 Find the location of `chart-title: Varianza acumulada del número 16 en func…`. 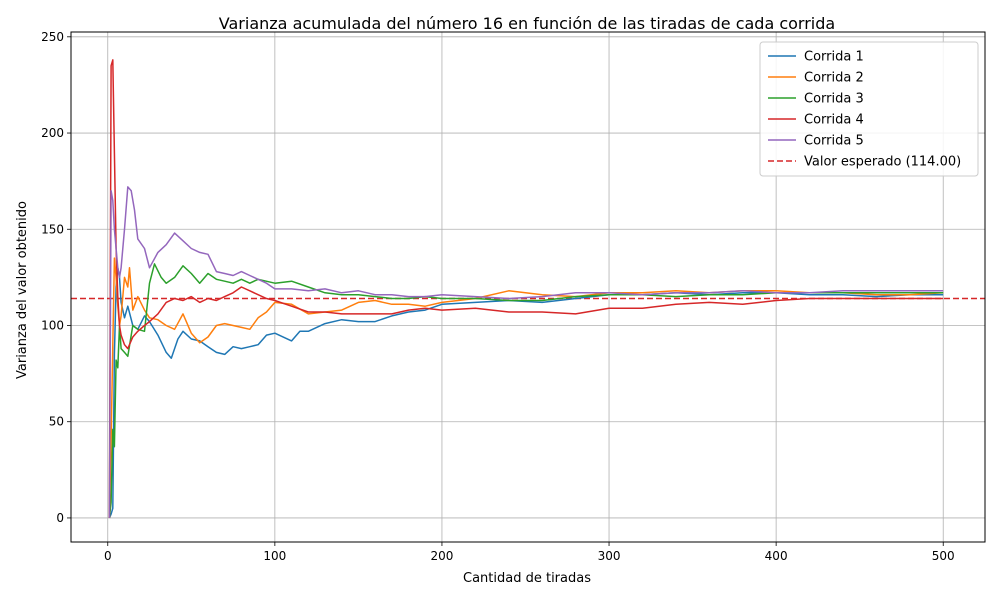

chart-title: Varianza acumulada del número 16 en func… is located at coordinates (527, 23).